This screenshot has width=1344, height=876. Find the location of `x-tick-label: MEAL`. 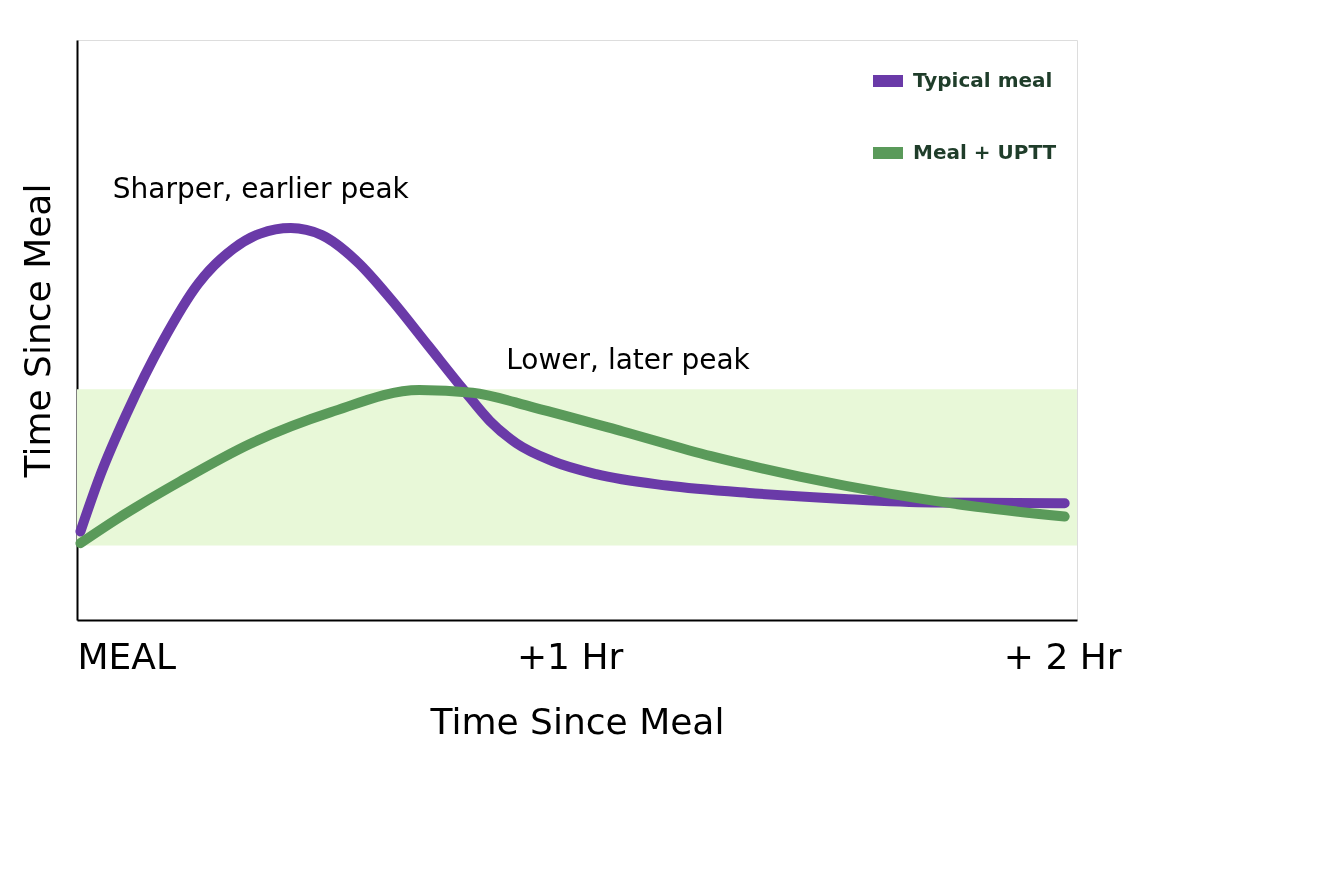

x-tick-label: MEAL is located at coordinates (126, 656).